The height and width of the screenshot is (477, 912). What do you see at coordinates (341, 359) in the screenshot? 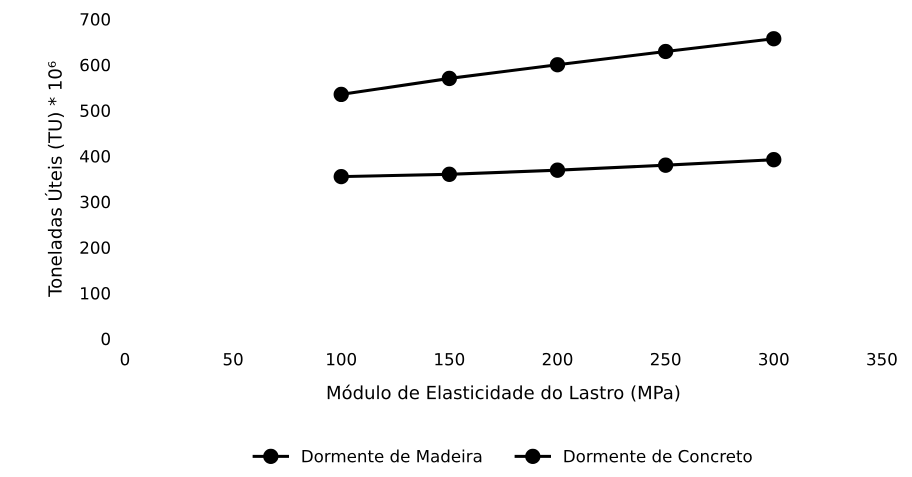
I see `x-tick-label: 100` at bounding box center [341, 359].